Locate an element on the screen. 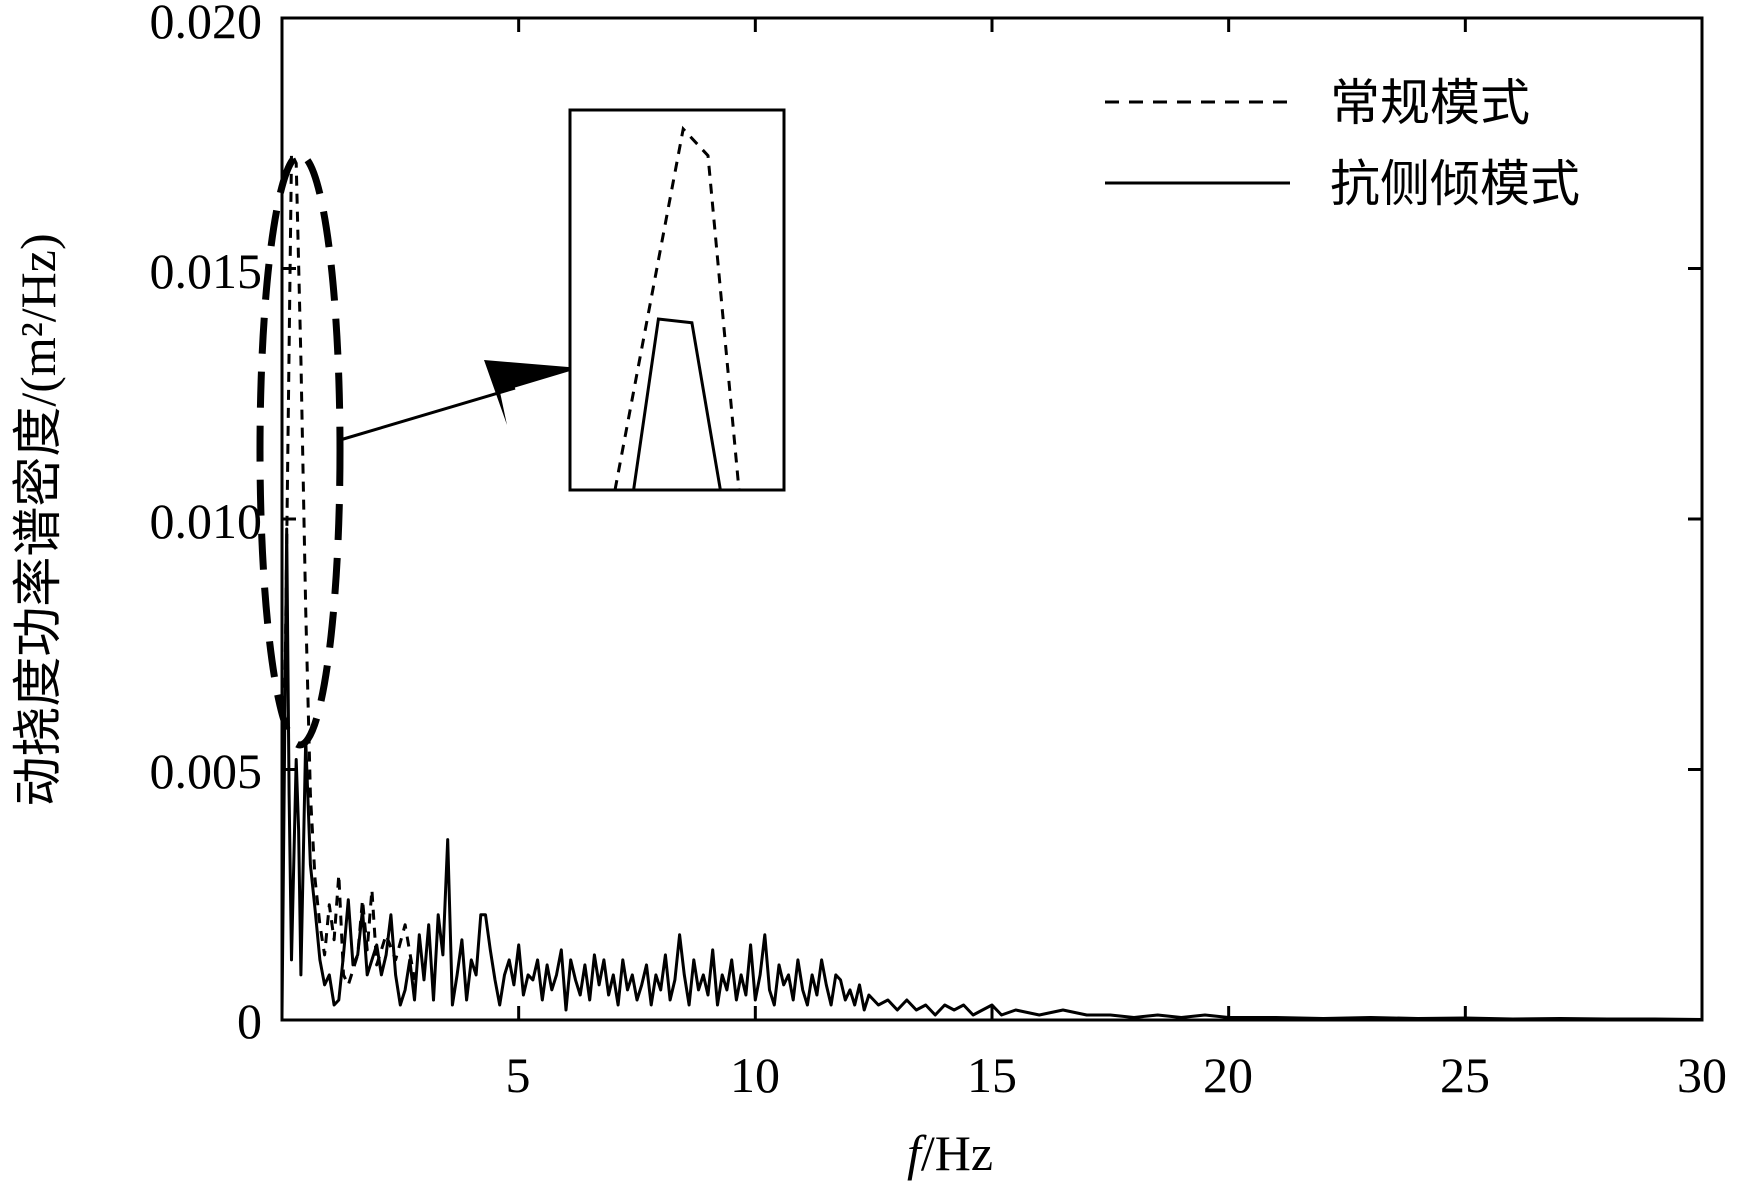 The image size is (1740, 1197). x-tick-label: 30 is located at coordinates (1702, 1075).